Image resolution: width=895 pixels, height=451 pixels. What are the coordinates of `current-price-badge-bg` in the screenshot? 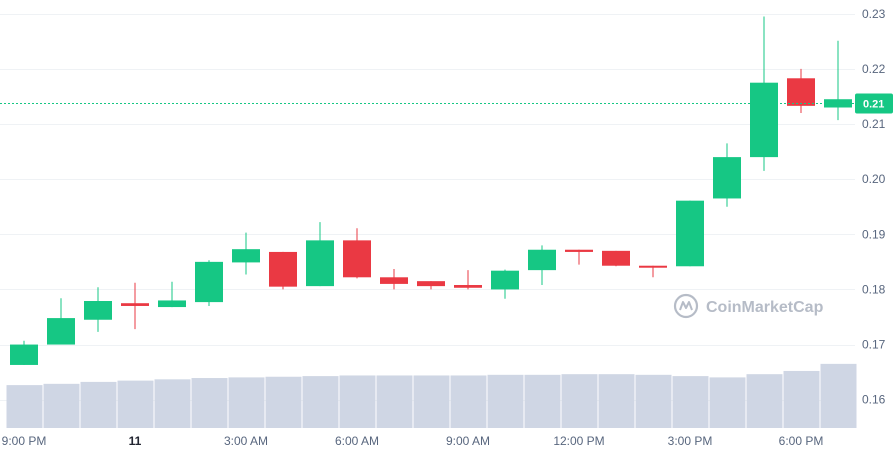 It's located at (874, 103).